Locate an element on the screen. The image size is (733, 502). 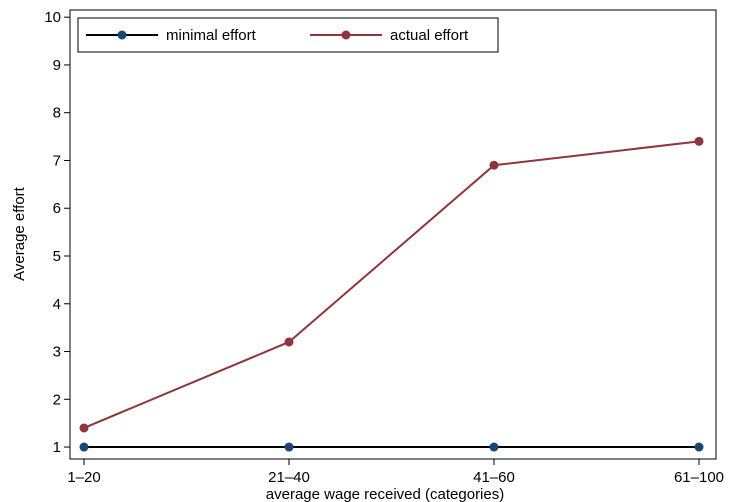
y-tick-label: 1 is located at coordinates (57, 447).